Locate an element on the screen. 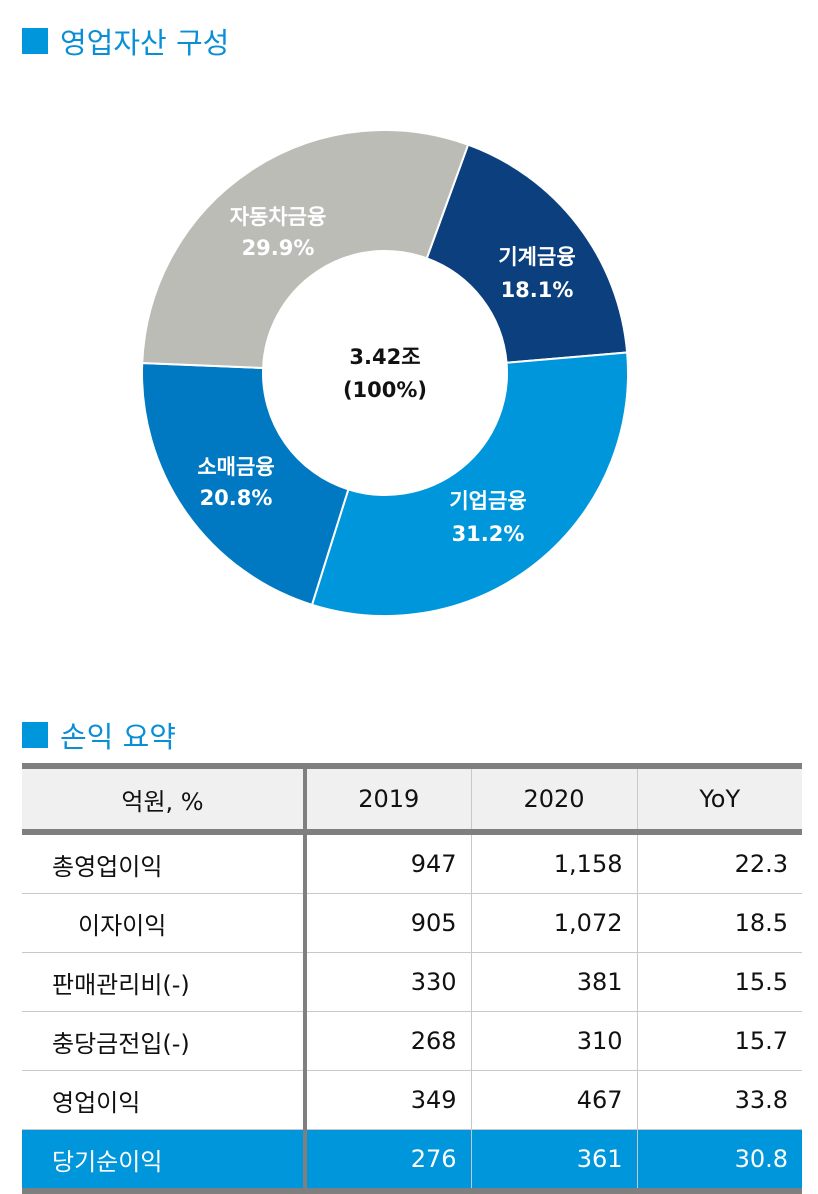 The image size is (818, 1194). row-label: 총영업이익 is located at coordinates (164, 863).